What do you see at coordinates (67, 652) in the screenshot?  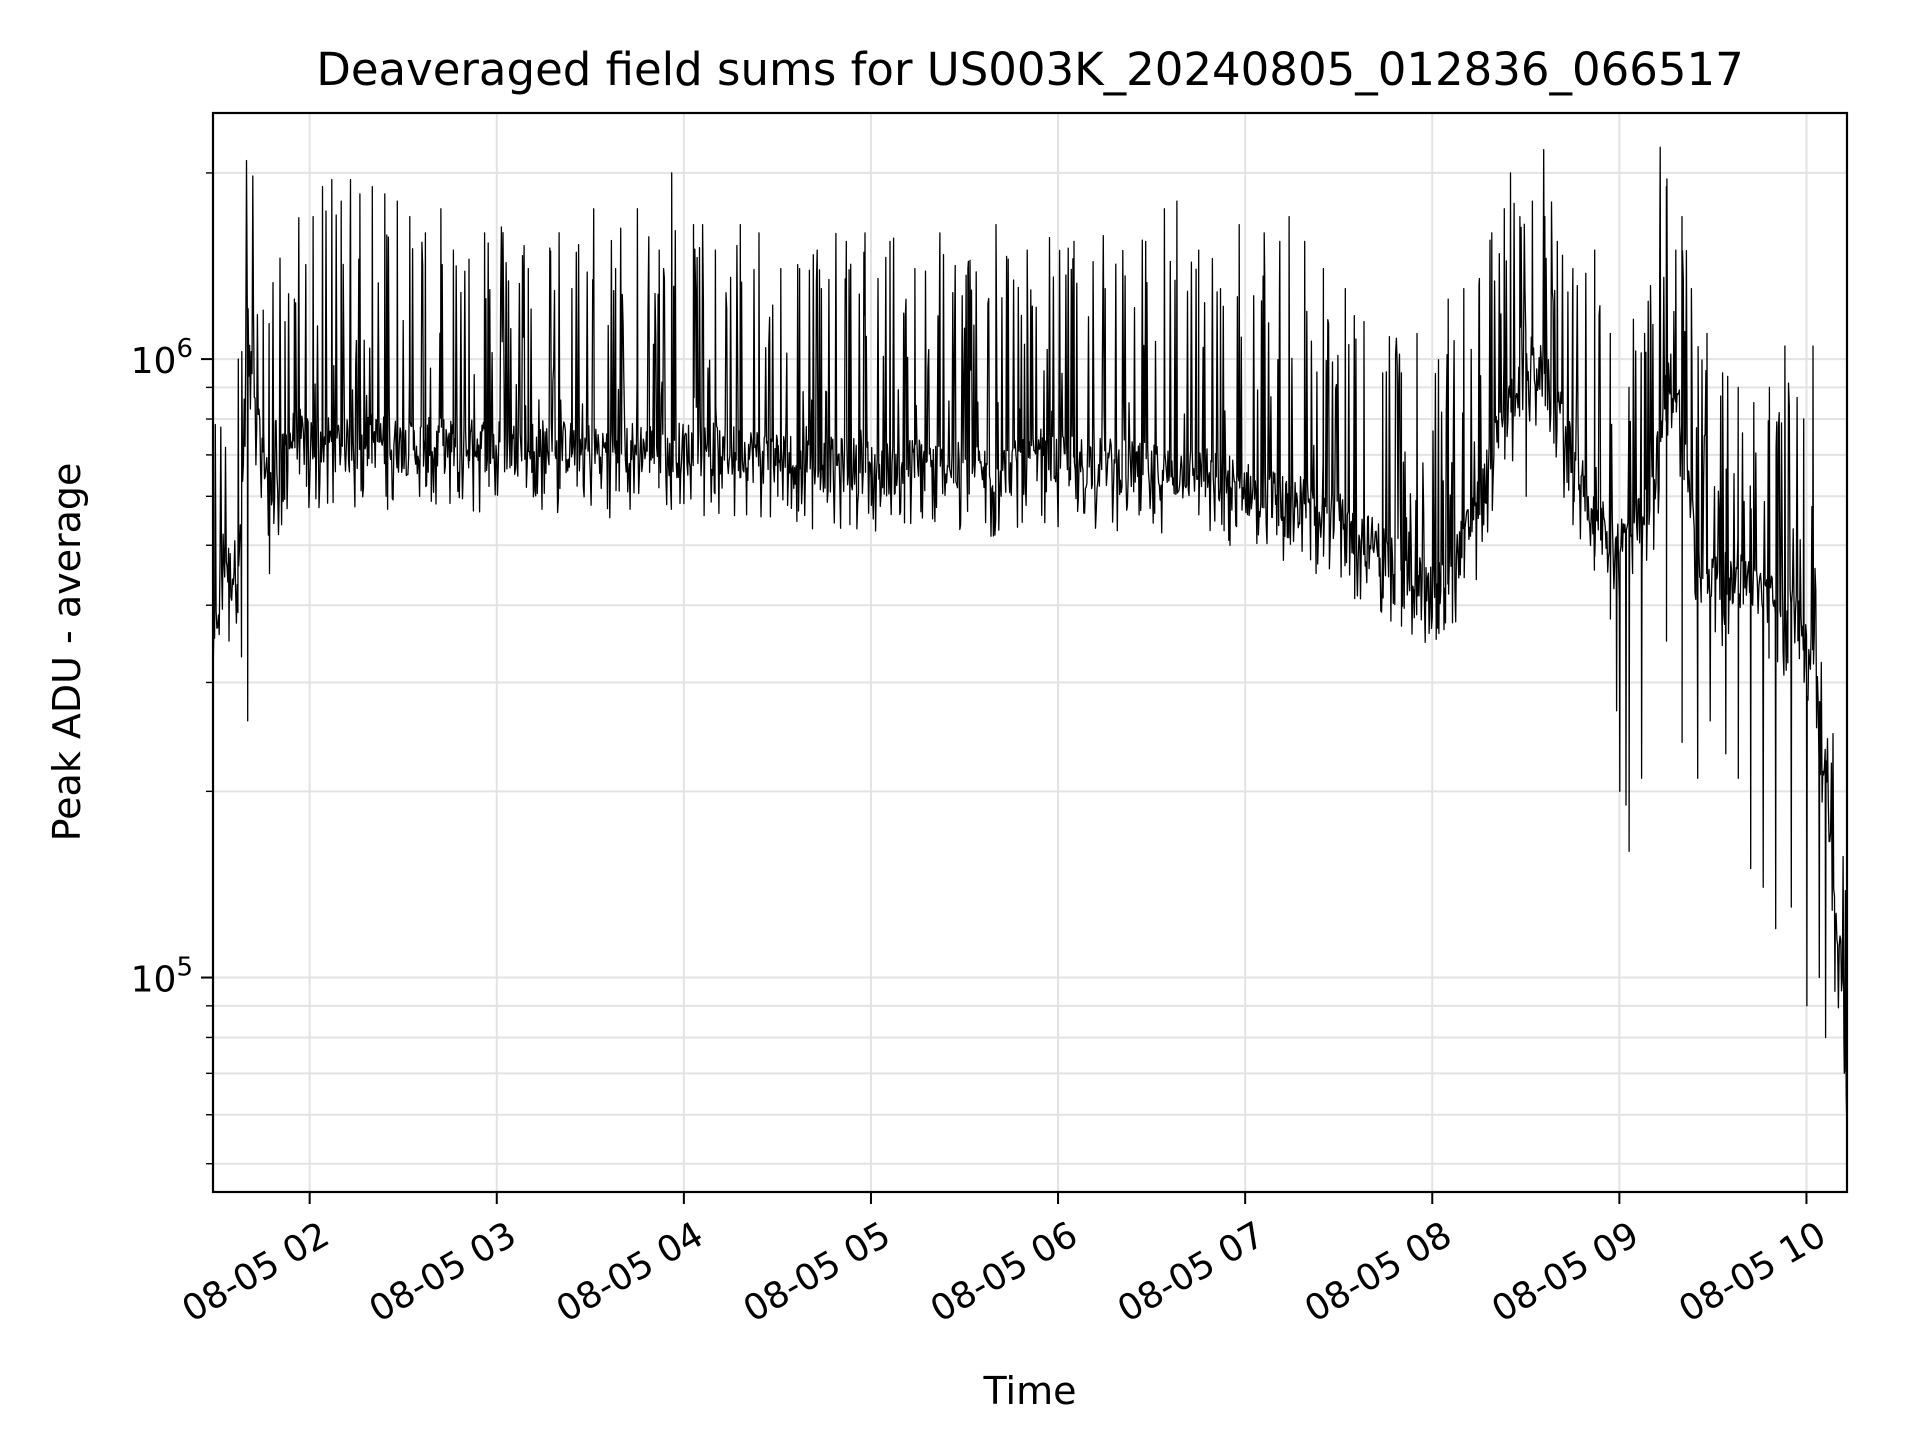 I see `y-axis-label: Peak ADU - average` at bounding box center [67, 652].